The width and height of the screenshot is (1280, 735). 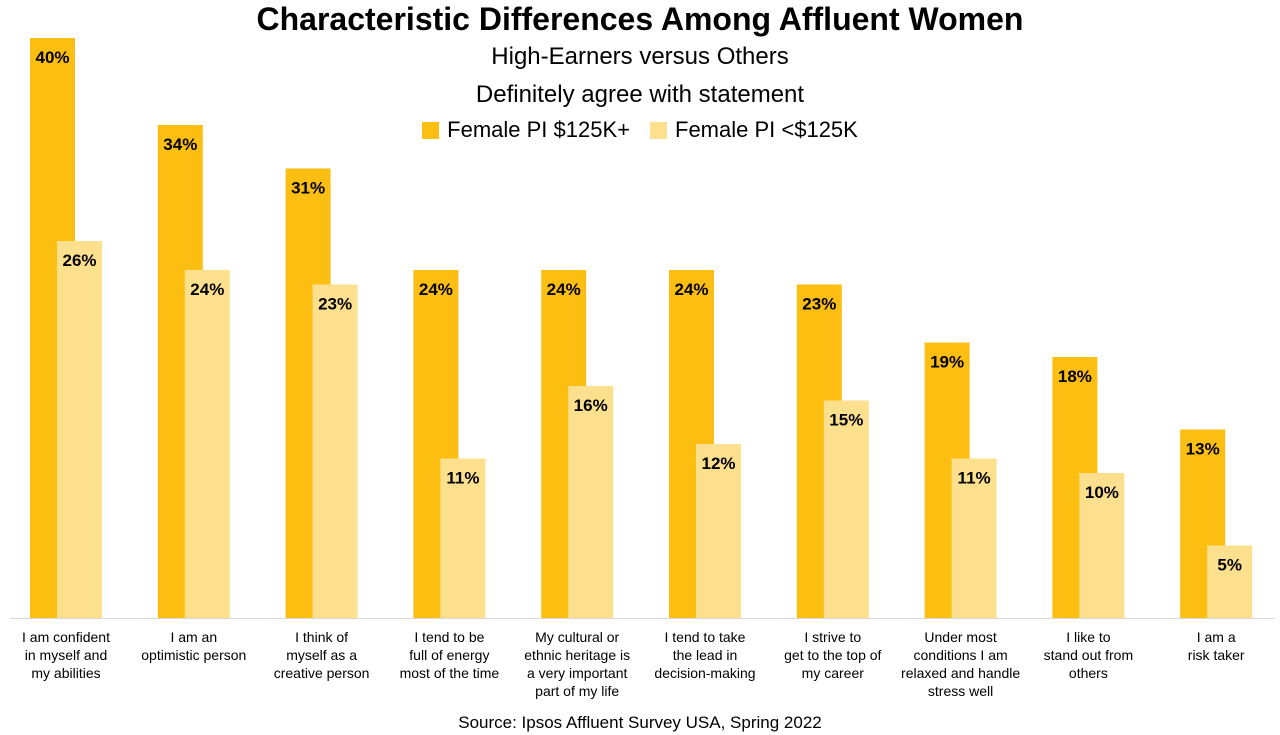 What do you see at coordinates (658, 130) in the screenshot?
I see `legend-swatch-low` at bounding box center [658, 130].